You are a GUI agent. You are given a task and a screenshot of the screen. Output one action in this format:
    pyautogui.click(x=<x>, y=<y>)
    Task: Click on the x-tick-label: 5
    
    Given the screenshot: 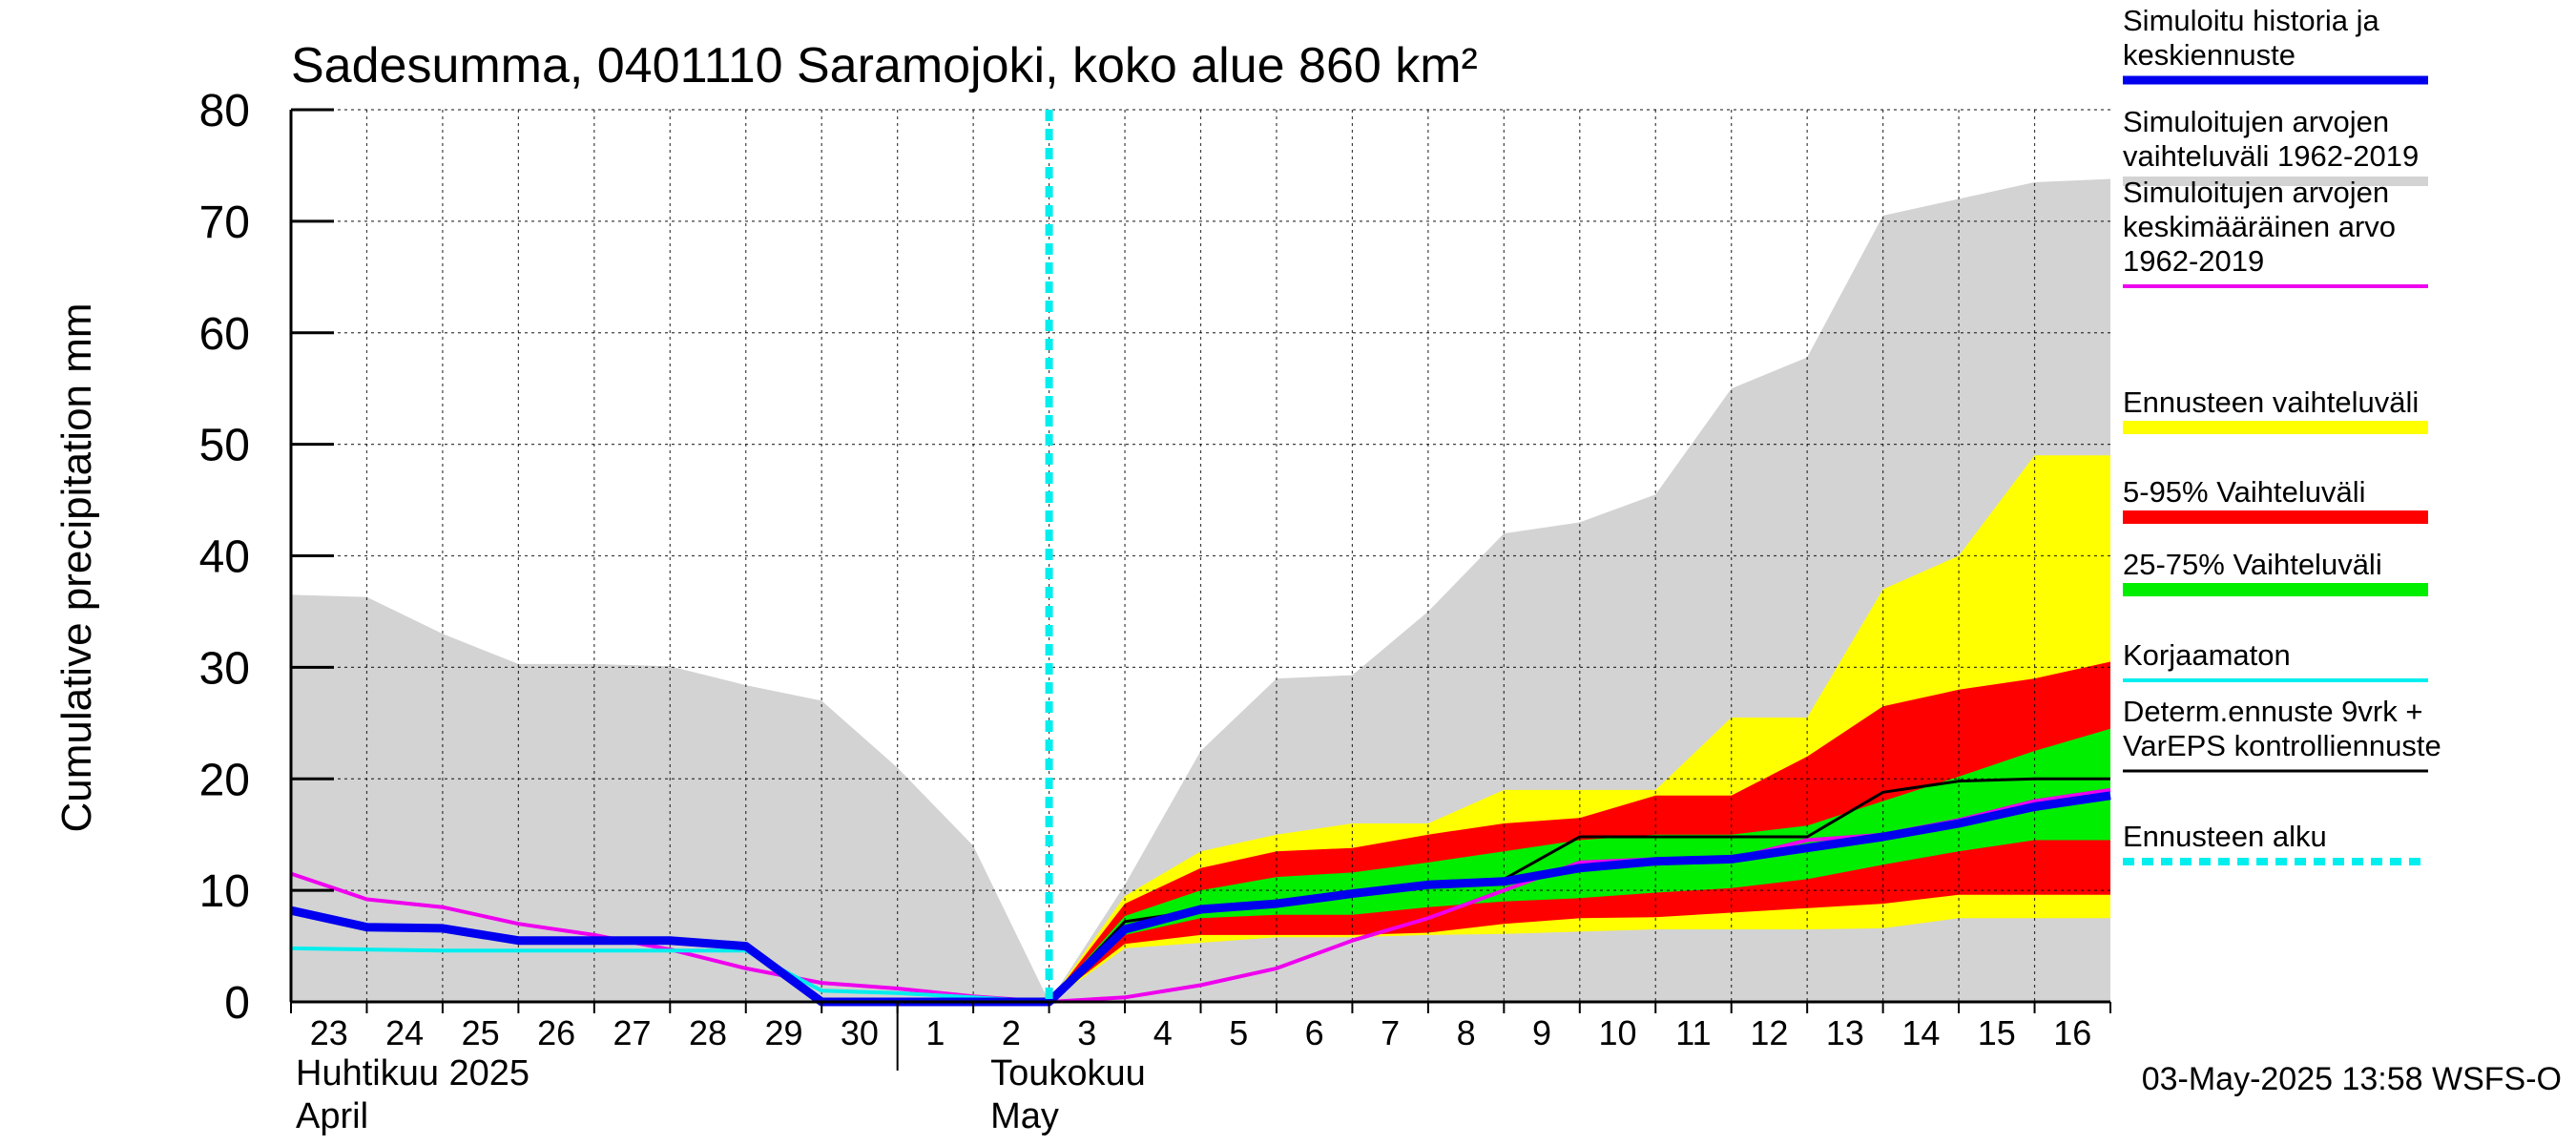 What is the action you would take?
    pyautogui.click(x=1238, y=1032)
    